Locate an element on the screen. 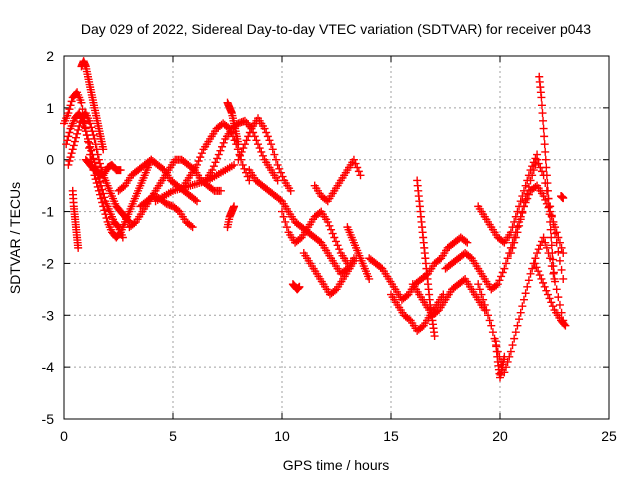  x-tick-label: 0 is located at coordinates (64, 436).